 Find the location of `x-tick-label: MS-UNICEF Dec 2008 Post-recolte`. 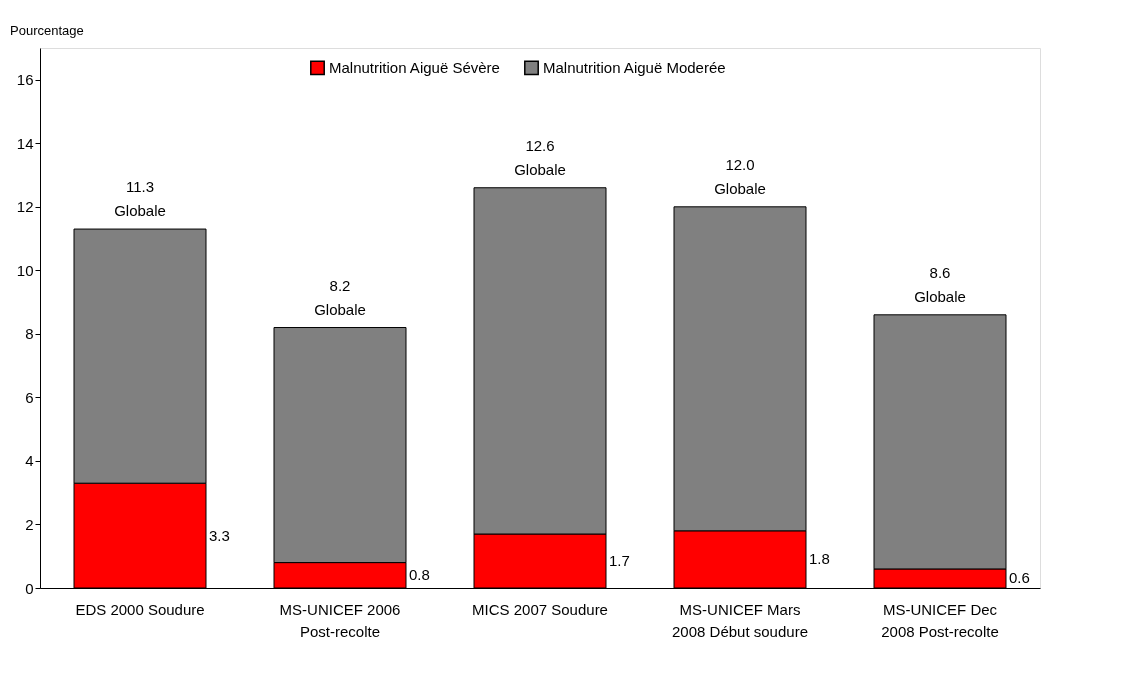

x-tick-label: MS-UNICEF Dec 2008 Post-recolte is located at coordinates (940, 620).